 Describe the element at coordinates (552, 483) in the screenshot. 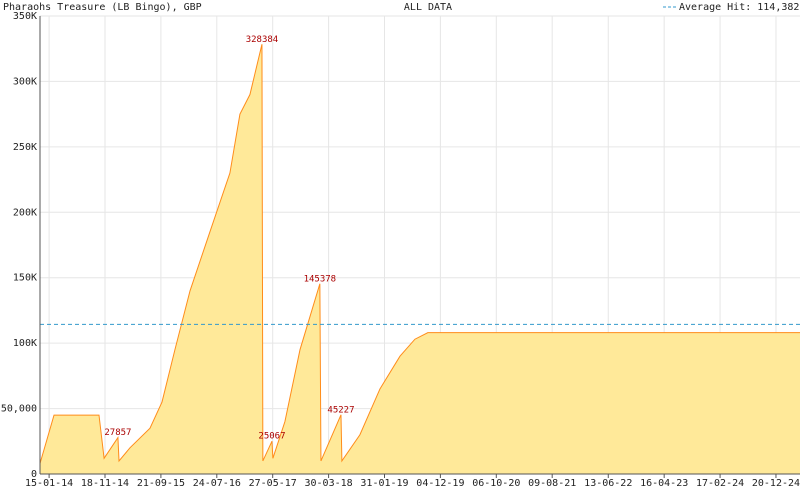

I see `x-tick-label: 09-08-21` at that location.